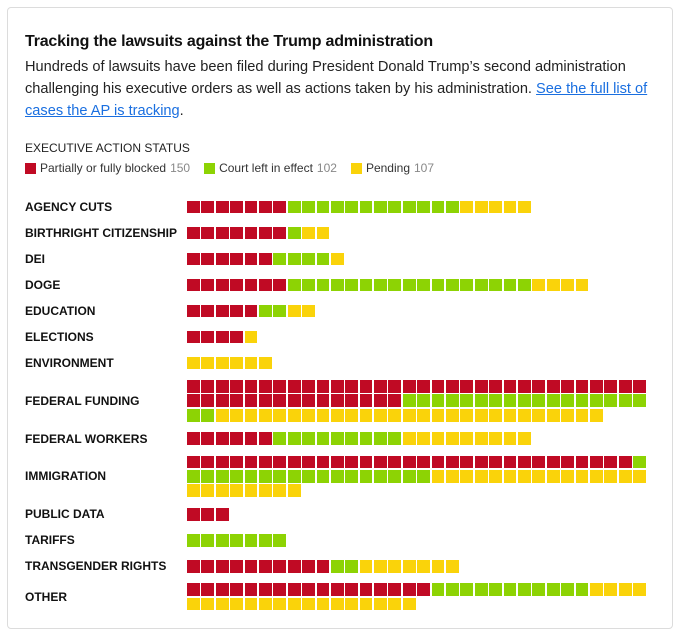 The image size is (692, 638). Describe the element at coordinates (43, 285) in the screenshot. I see `category-label: DOGE` at that location.